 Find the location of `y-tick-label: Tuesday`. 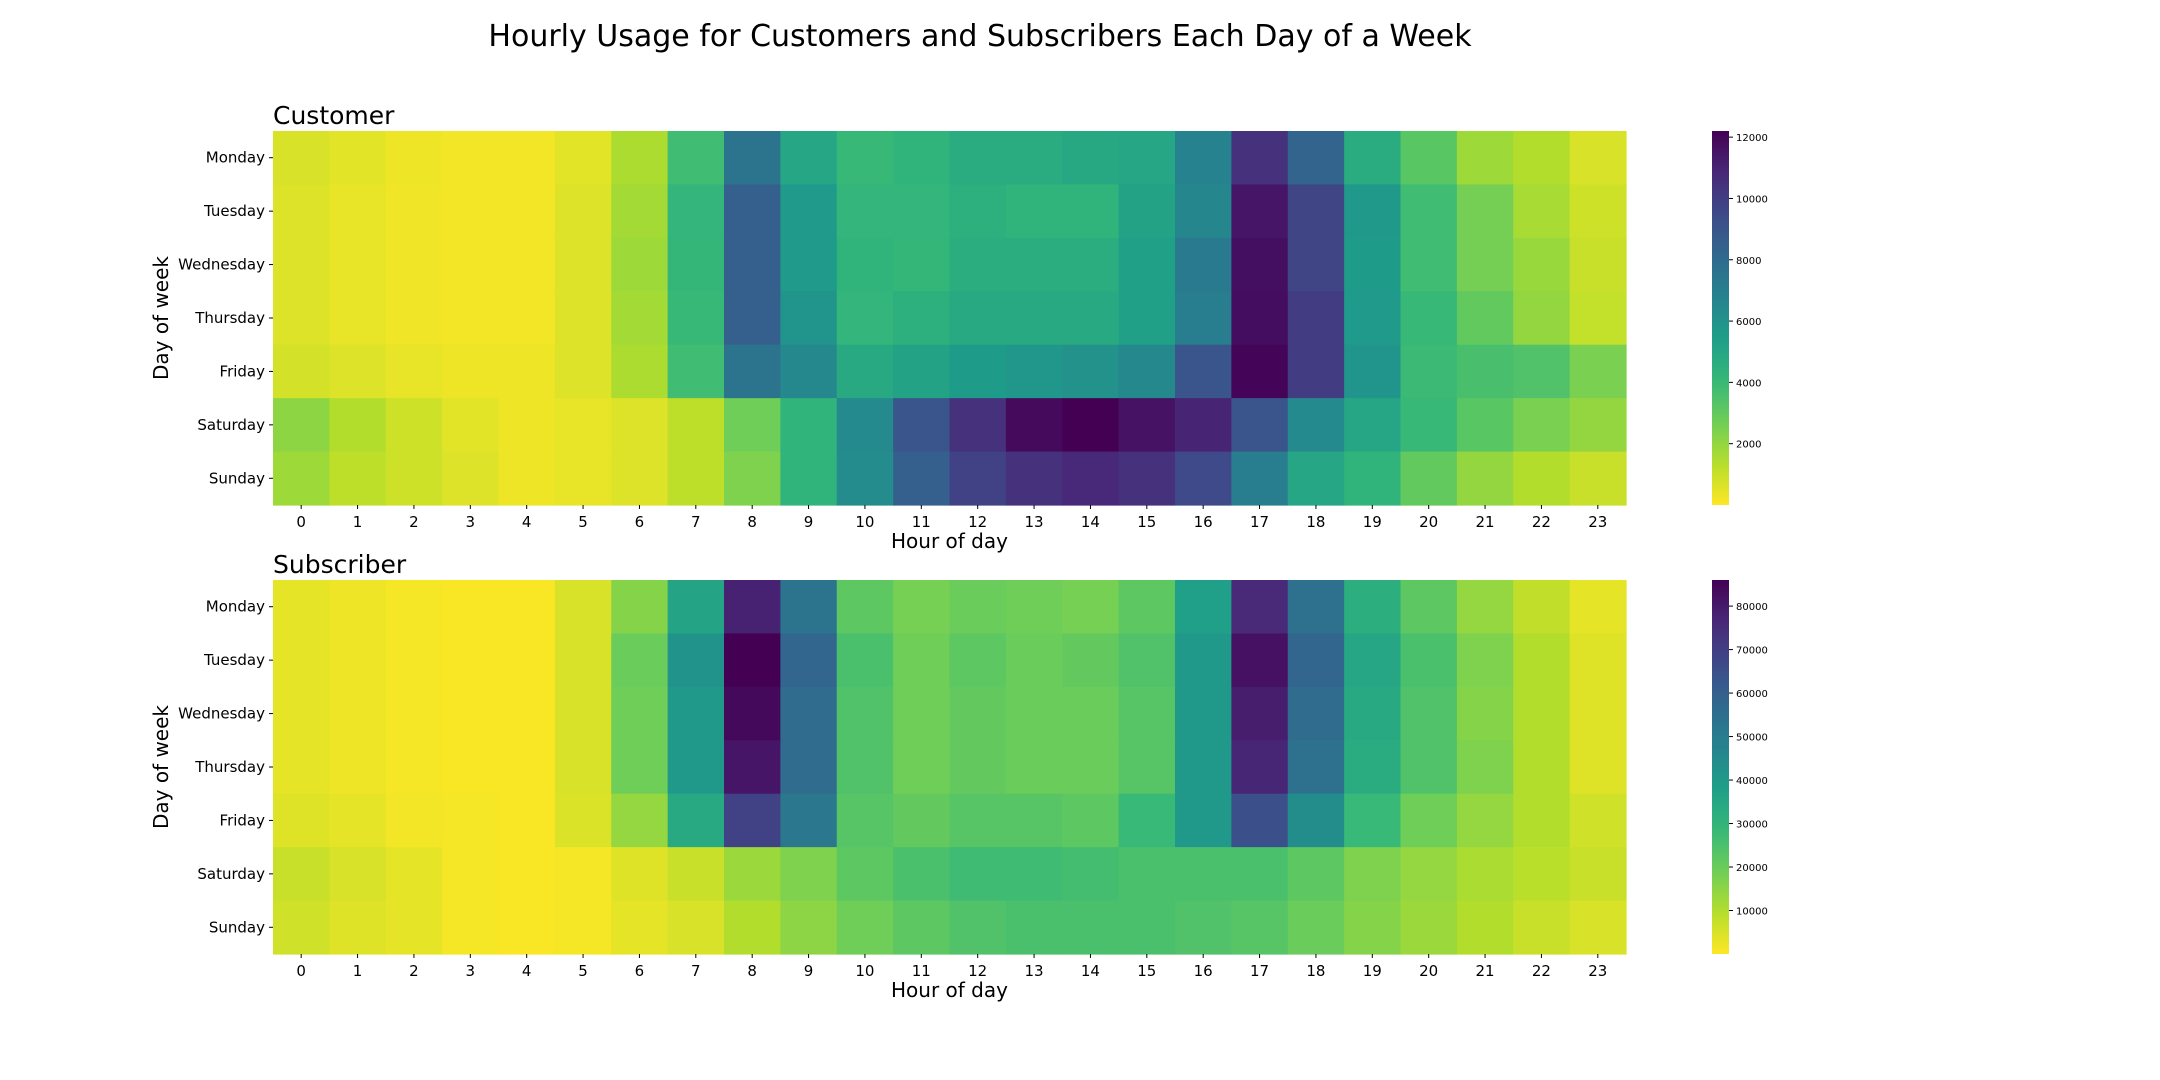

y-tick-label: Tuesday is located at coordinates (234, 660).